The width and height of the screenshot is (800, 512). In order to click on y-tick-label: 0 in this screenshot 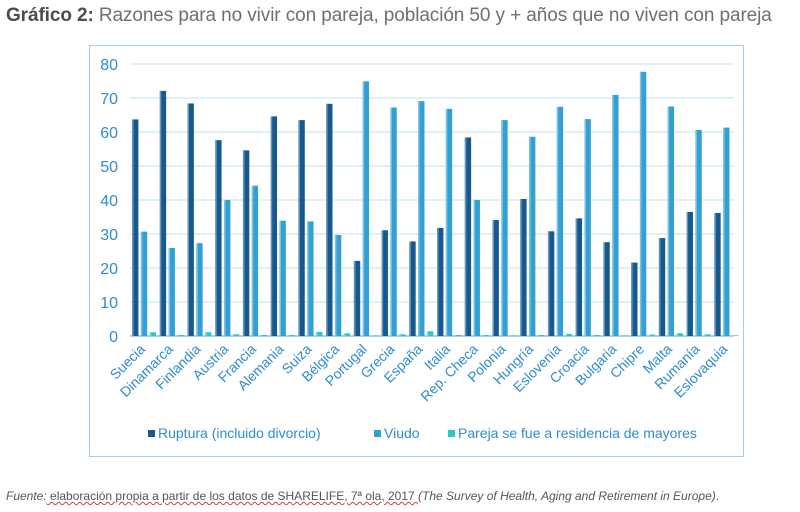, I will do `click(113, 337)`.